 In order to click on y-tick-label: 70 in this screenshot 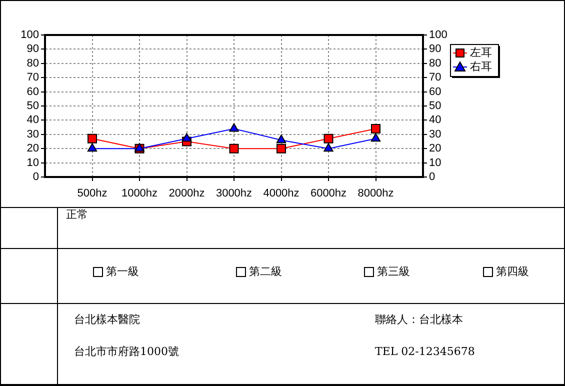, I will do `click(32, 78)`.